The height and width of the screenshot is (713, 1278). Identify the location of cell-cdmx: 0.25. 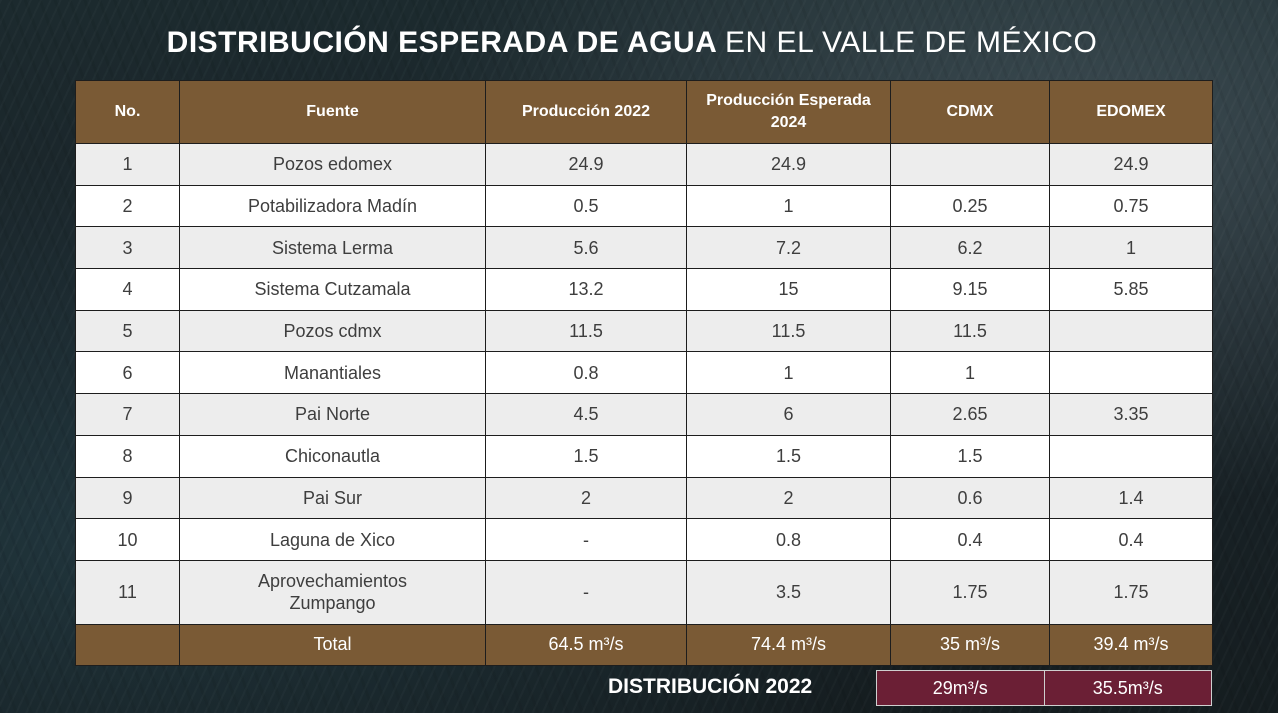
(970, 206).